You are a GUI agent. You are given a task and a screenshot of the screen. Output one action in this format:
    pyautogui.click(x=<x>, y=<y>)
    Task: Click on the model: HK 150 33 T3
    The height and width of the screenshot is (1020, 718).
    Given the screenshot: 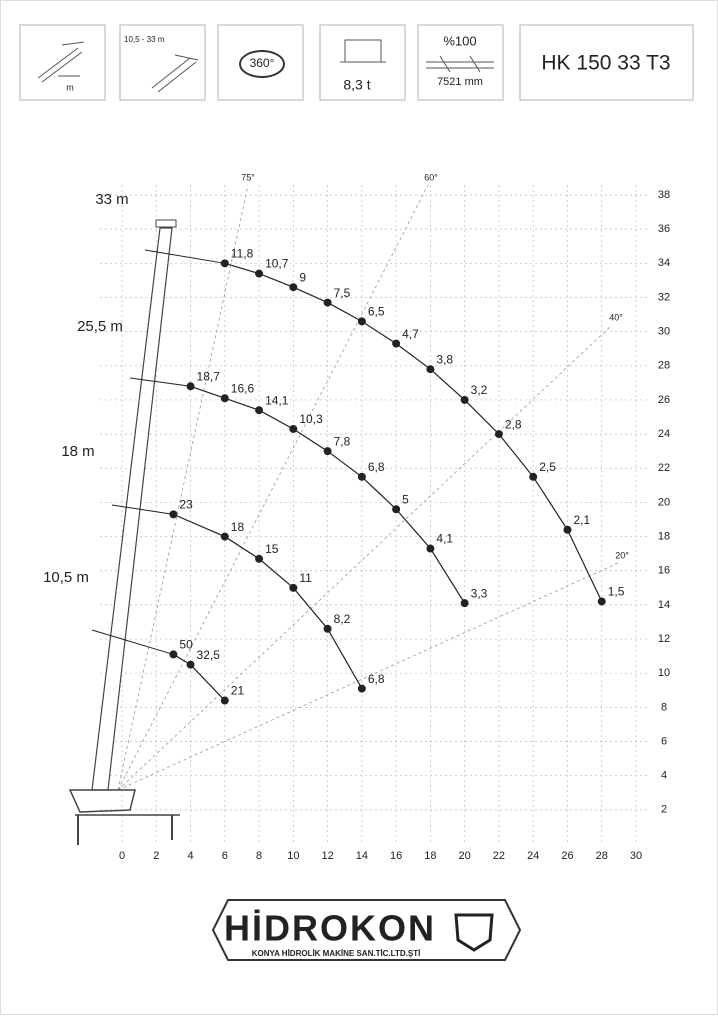 What is the action you would take?
    pyautogui.click(x=605, y=63)
    